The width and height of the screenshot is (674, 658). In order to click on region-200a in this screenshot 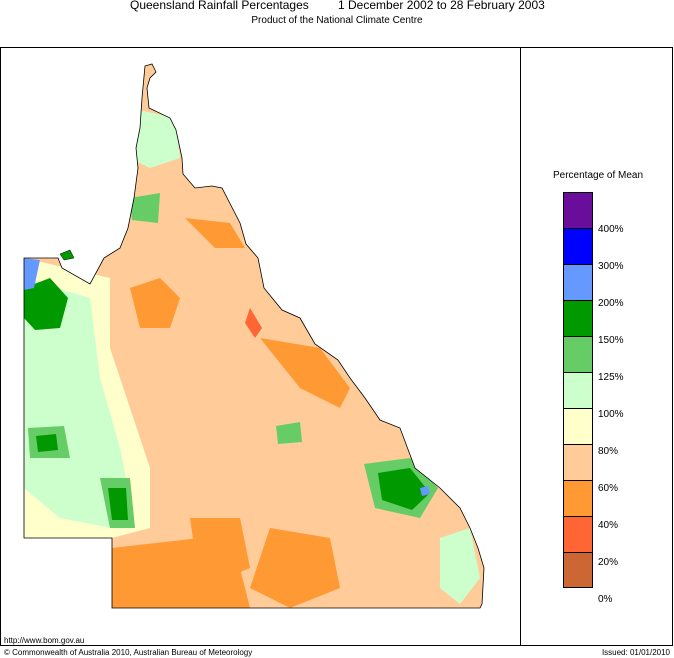, I will do `click(404, 489)`.